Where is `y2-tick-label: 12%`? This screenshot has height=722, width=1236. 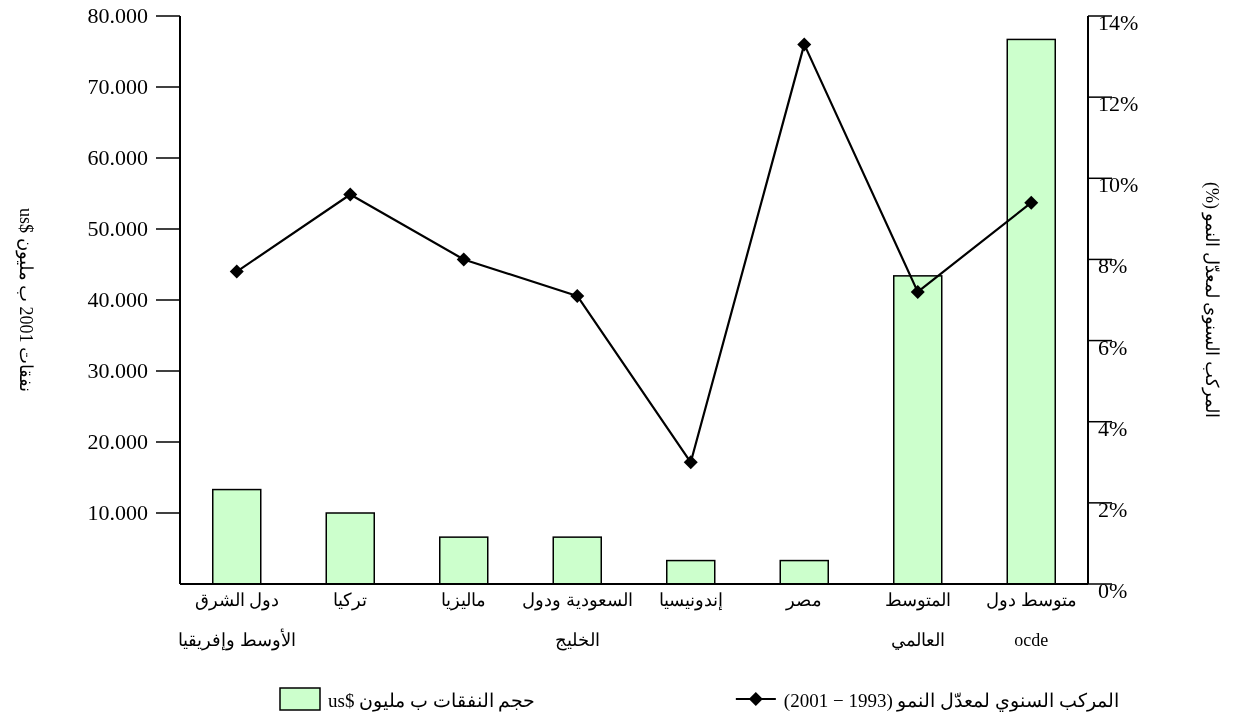 y2-tick-label: 12% is located at coordinates (1118, 104).